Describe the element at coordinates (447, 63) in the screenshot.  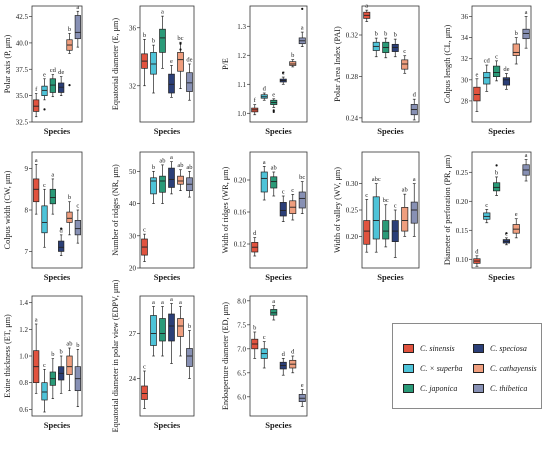
I see `y-axis-label: Colpus length (CL, μm)` at that location.